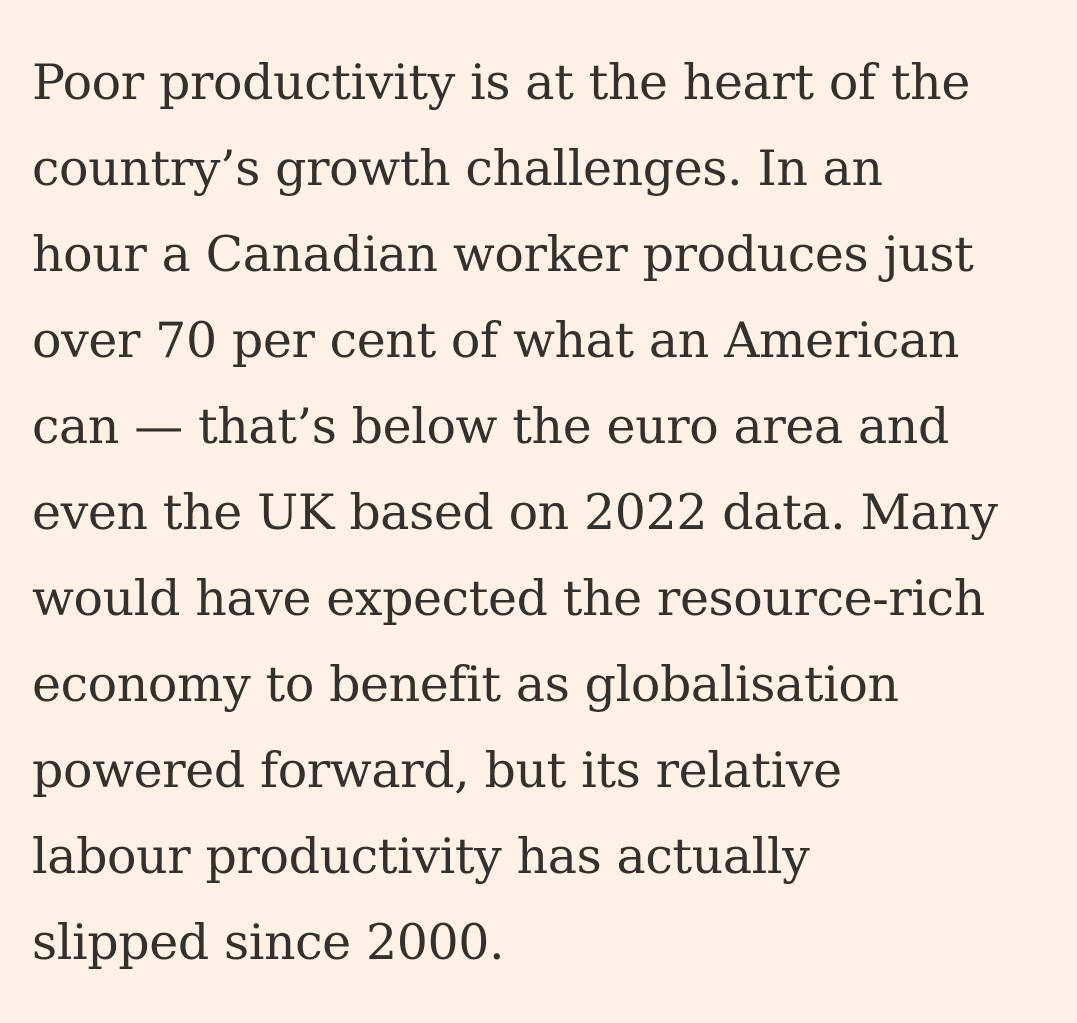 This screenshot has width=1077, height=1023. Describe the element at coordinates (508, 598) in the screenshot. I see `paragraph-line: would have expected the resource-rich` at that location.